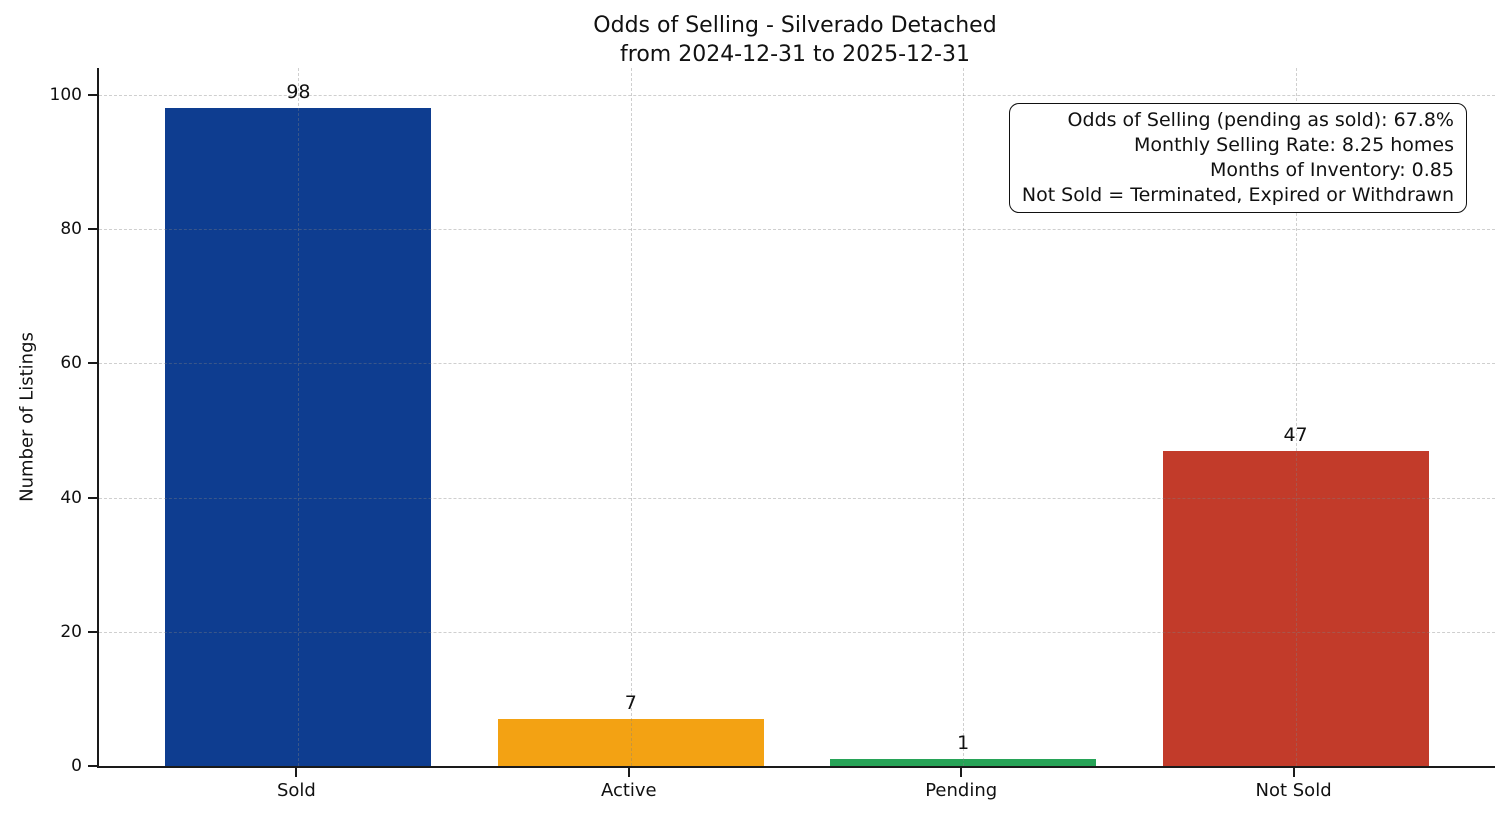  What do you see at coordinates (964, 417) in the screenshot?
I see `gridline-vertical-pending` at bounding box center [964, 417].